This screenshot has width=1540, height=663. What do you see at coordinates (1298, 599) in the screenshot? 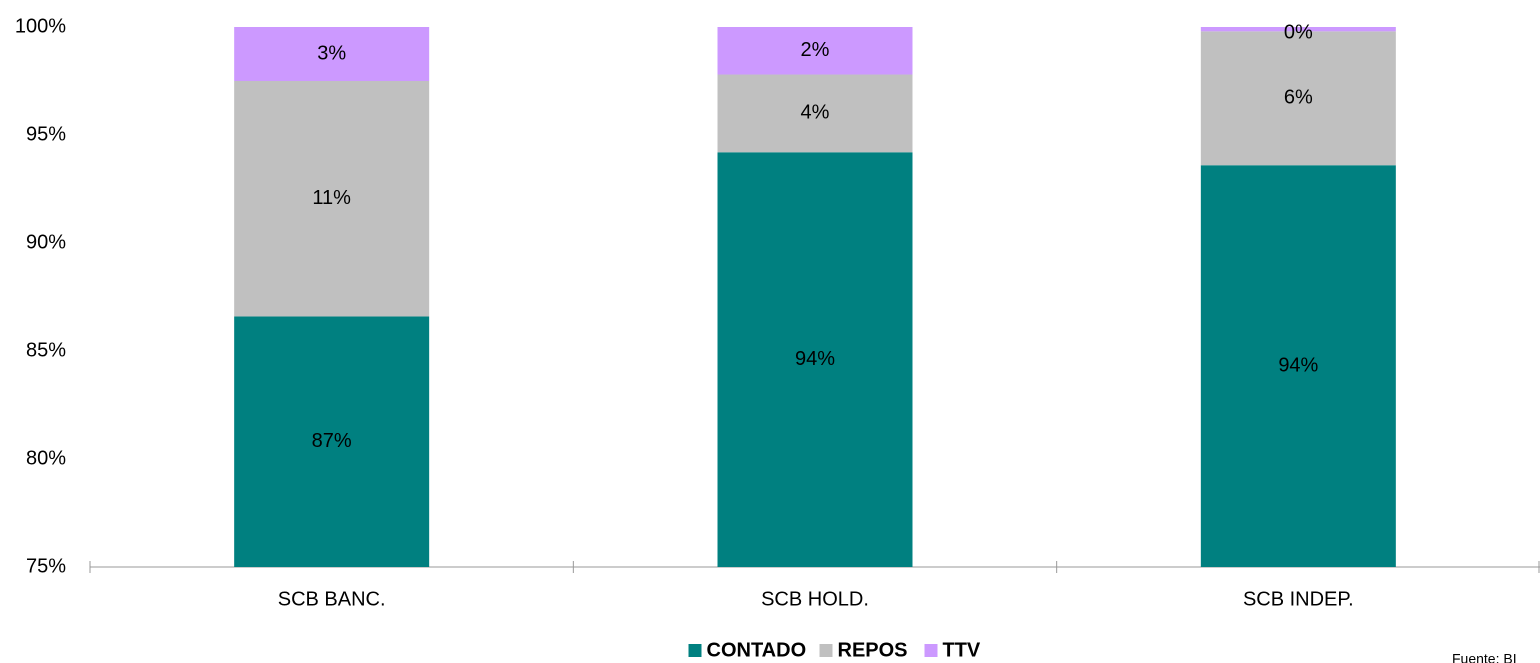
I see `x-tick-label: SCB INDEP.` at bounding box center [1298, 599].